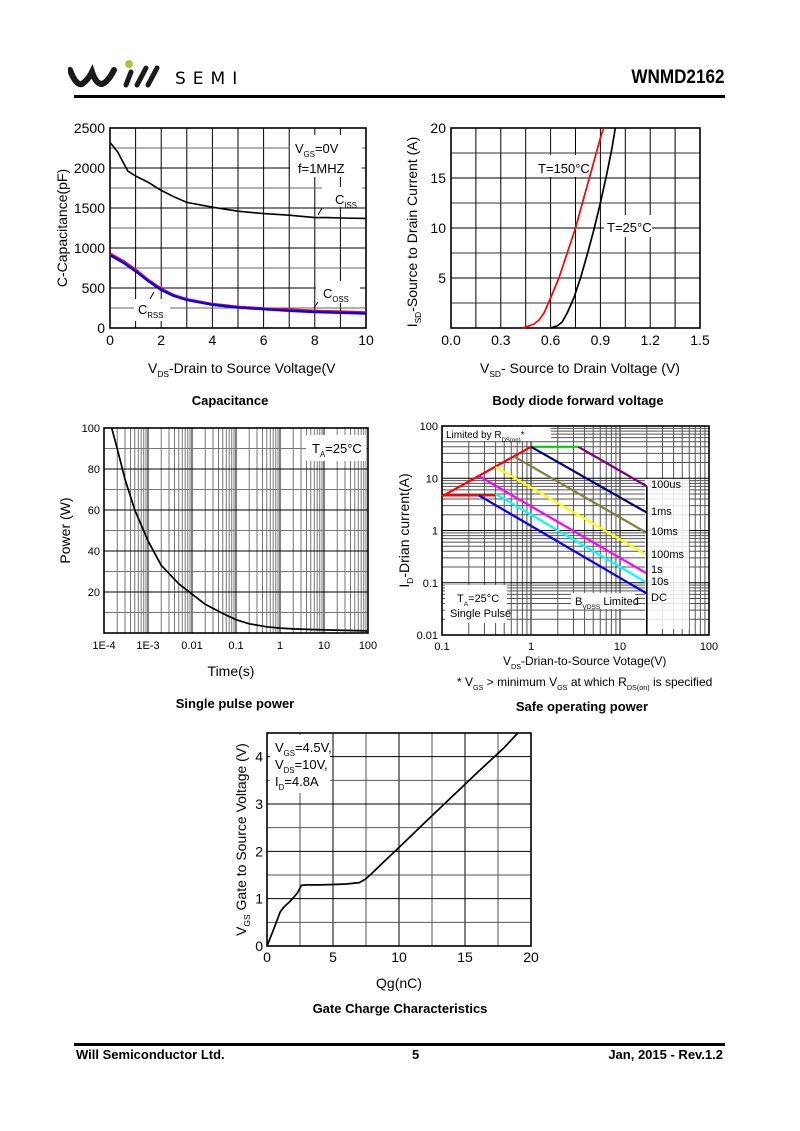  What do you see at coordinates (242, 369) in the screenshot?
I see `x-axis-label: VDS​-Drain to Source Voltage(V` at bounding box center [242, 369].